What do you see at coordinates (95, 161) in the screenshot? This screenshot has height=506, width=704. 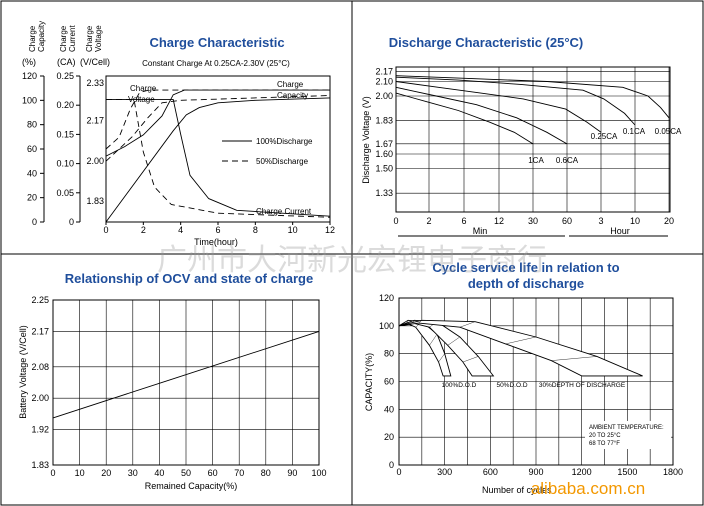 I see `y-tick-label-voltage: 2.00` at bounding box center [95, 161].